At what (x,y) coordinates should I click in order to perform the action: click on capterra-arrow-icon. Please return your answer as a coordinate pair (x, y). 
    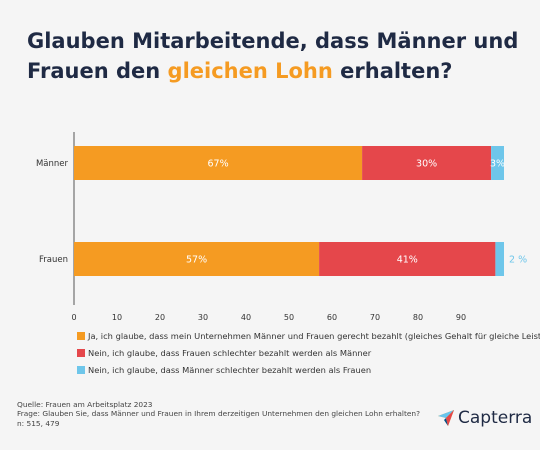
    Looking at the image, I should click on (446, 418).